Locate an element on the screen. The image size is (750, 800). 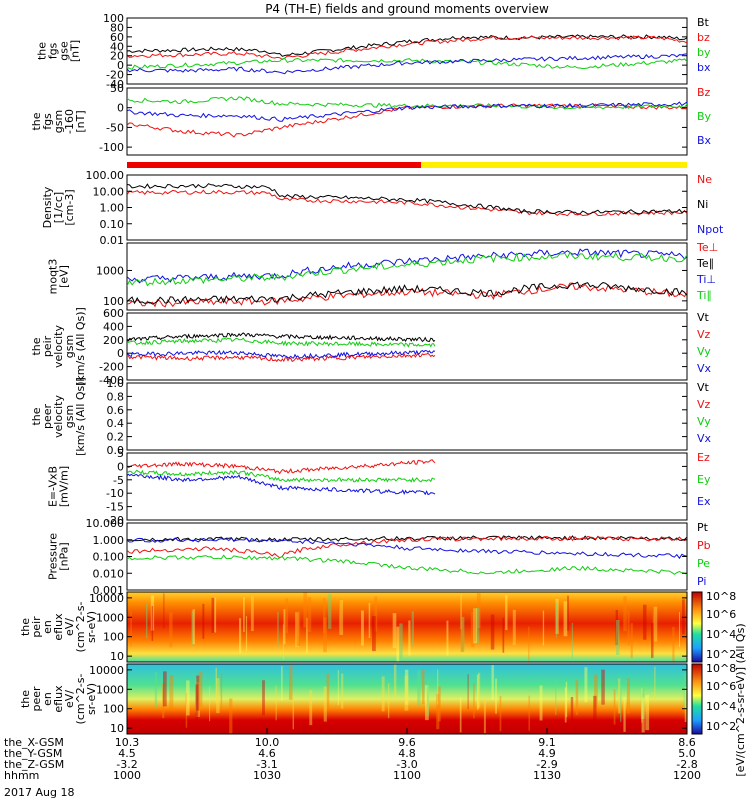
series-line-Ti⊥ is located at coordinates (407, 266).